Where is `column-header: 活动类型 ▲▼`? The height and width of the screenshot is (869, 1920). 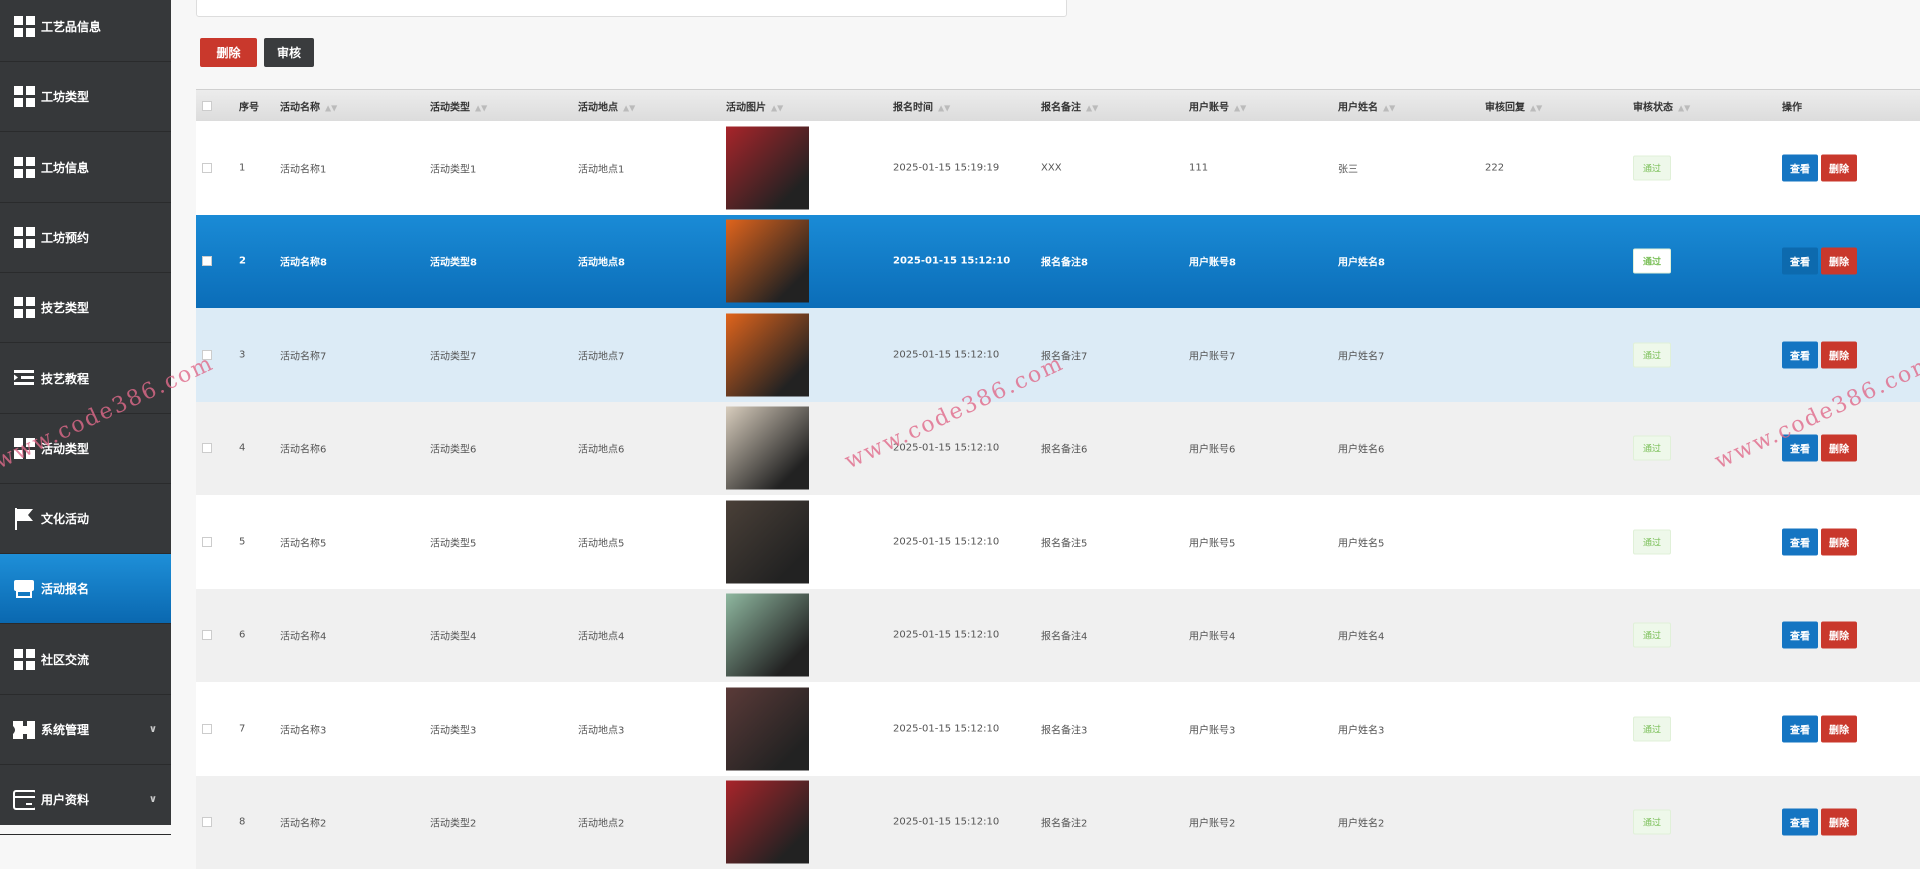 column-header: 活动类型 ▲▼ is located at coordinates (458, 105).